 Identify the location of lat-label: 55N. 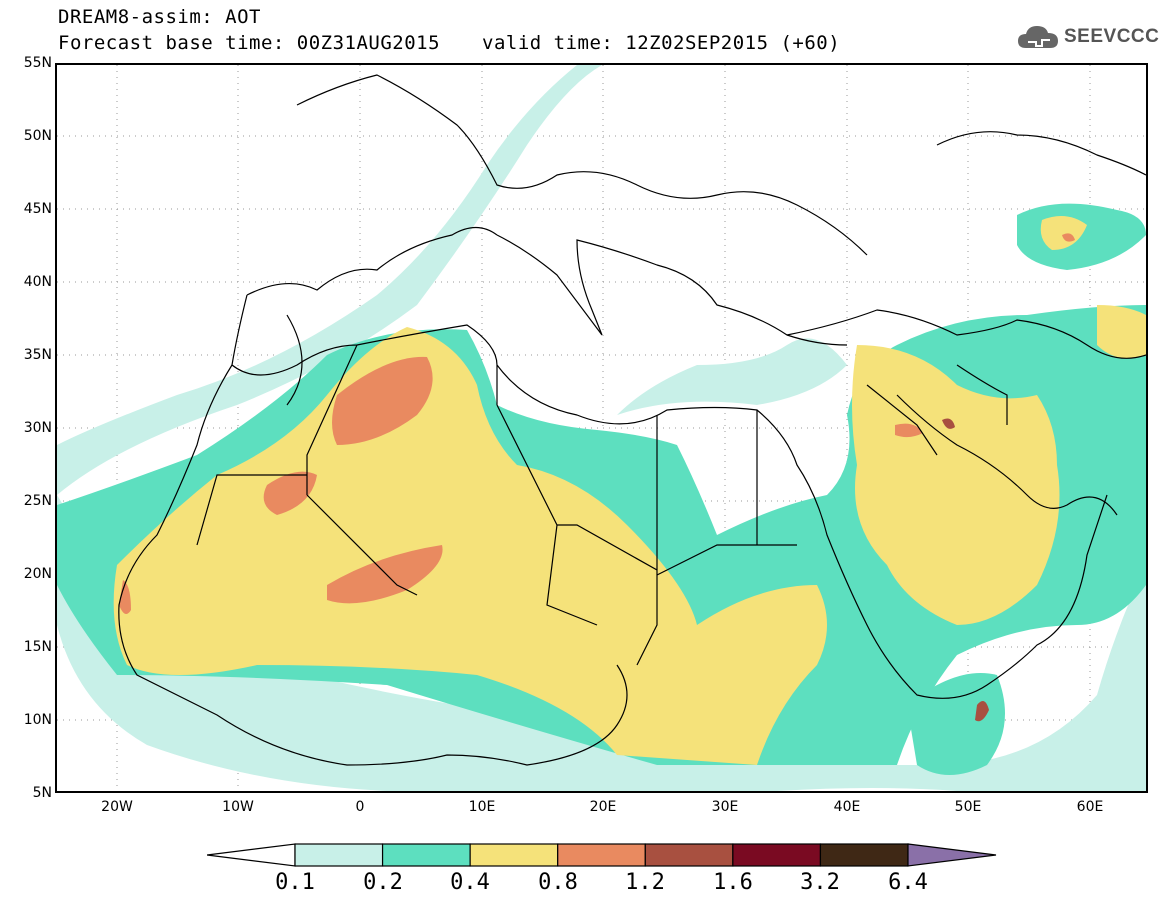
(37, 63).